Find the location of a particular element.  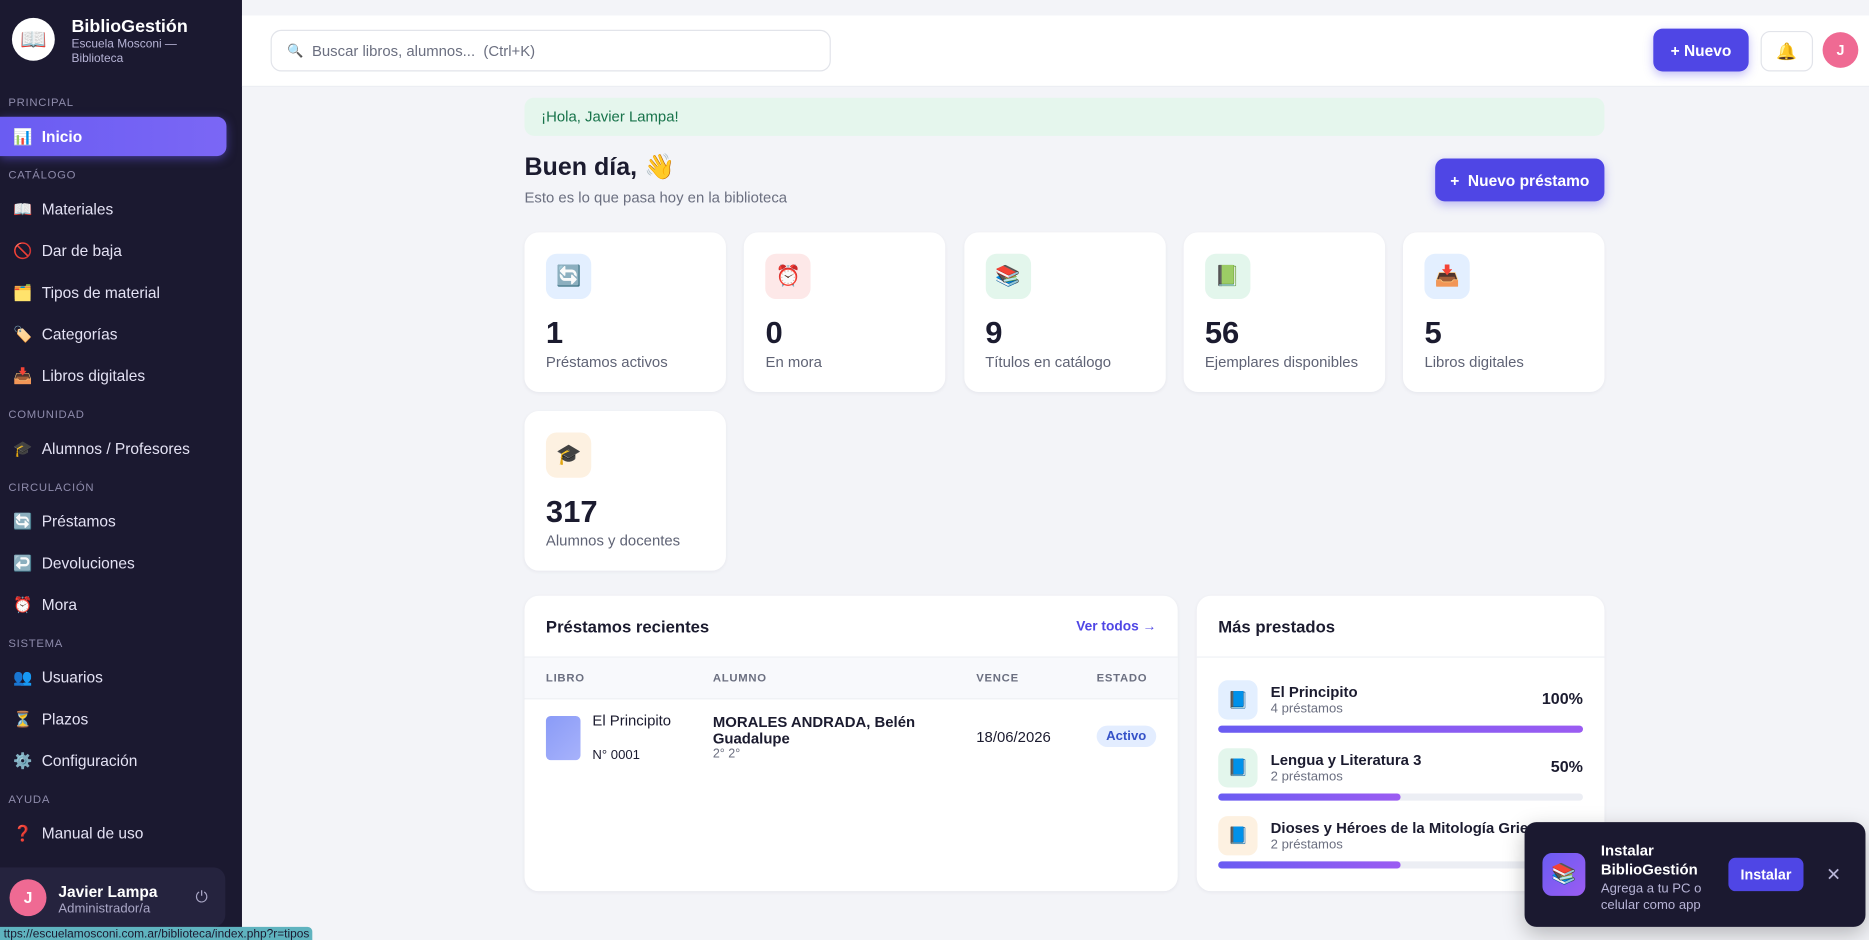

column-header: LIBRO is located at coordinates (565, 678).